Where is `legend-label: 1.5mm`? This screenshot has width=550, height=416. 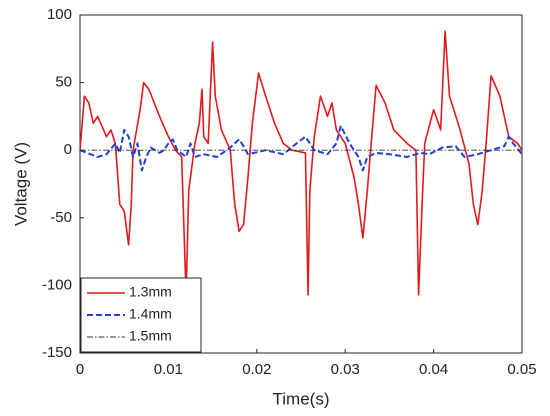
legend-label: 1.5mm is located at coordinates (150, 336).